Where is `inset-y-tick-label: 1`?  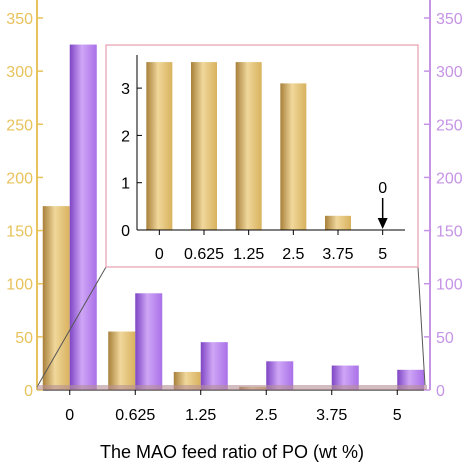 inset-y-tick-label: 1 is located at coordinates (125, 184).